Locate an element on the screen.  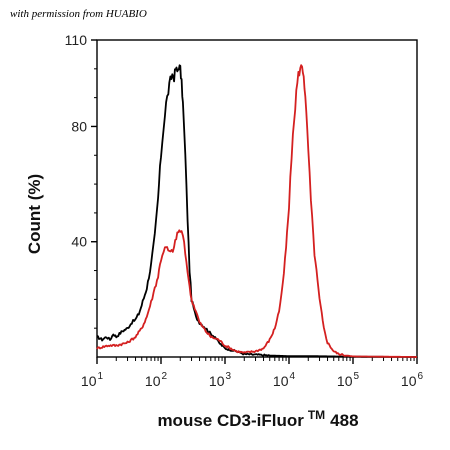
x-tick-label: 10² is located at coordinates (156, 380).